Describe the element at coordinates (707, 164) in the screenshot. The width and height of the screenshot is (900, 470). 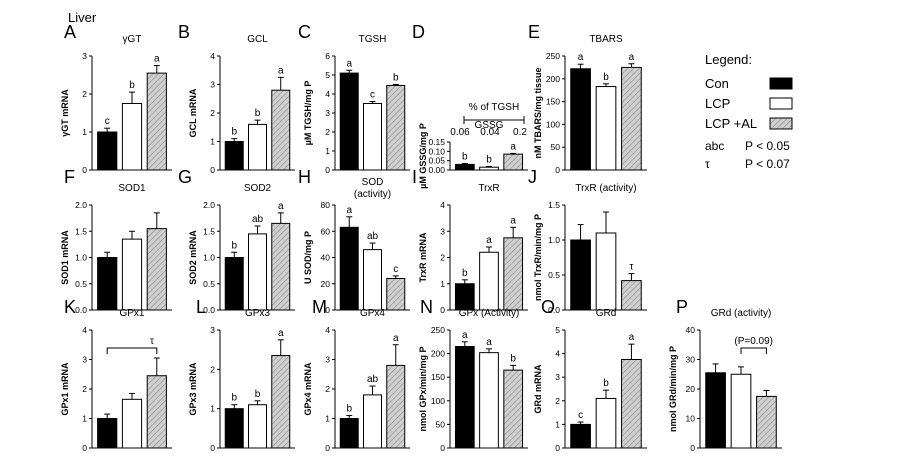
I see `legend-sig-symbol: τ` at that location.